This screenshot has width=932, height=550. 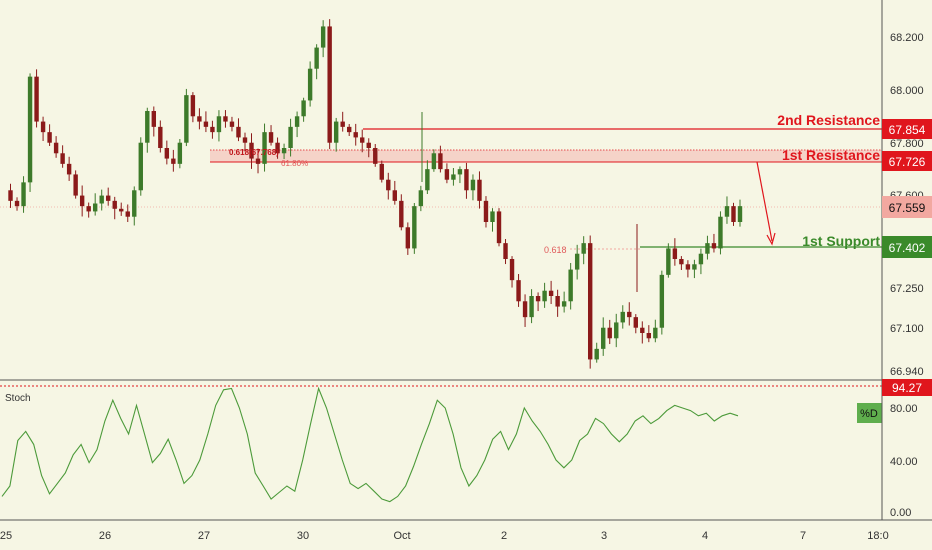 I want to click on second-resistance-label: 2nd Resistance, so click(x=828, y=120).